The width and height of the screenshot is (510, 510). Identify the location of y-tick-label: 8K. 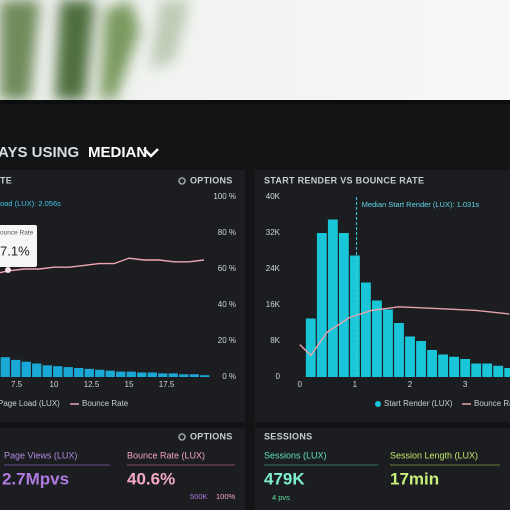
(275, 340).